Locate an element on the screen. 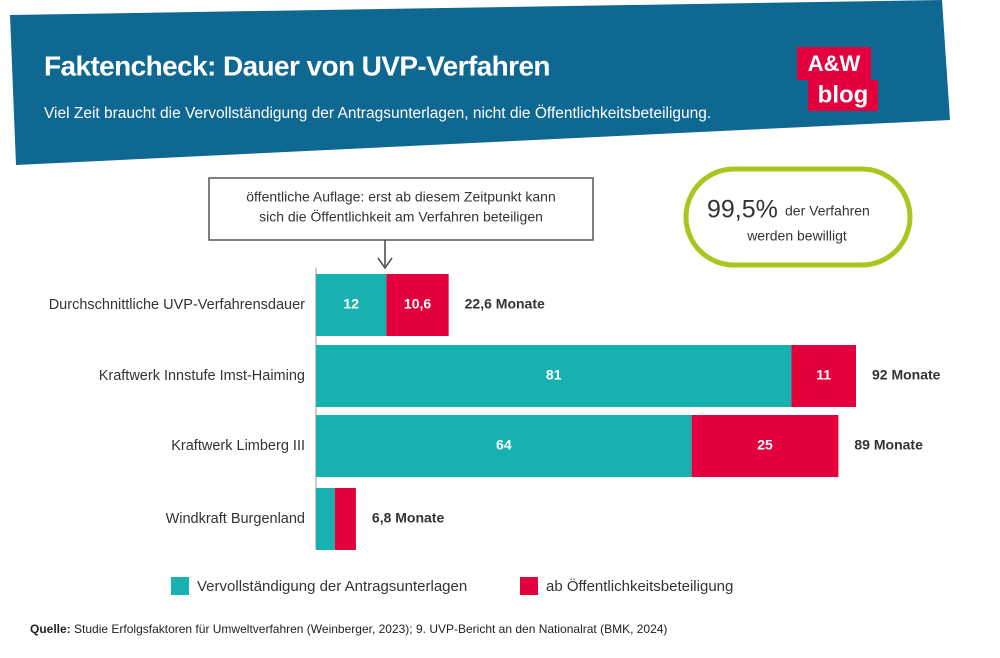 The width and height of the screenshot is (1000, 658). chart-title: Faktencheck: Dauer von UVP-Verfahren is located at coordinates (297, 65).